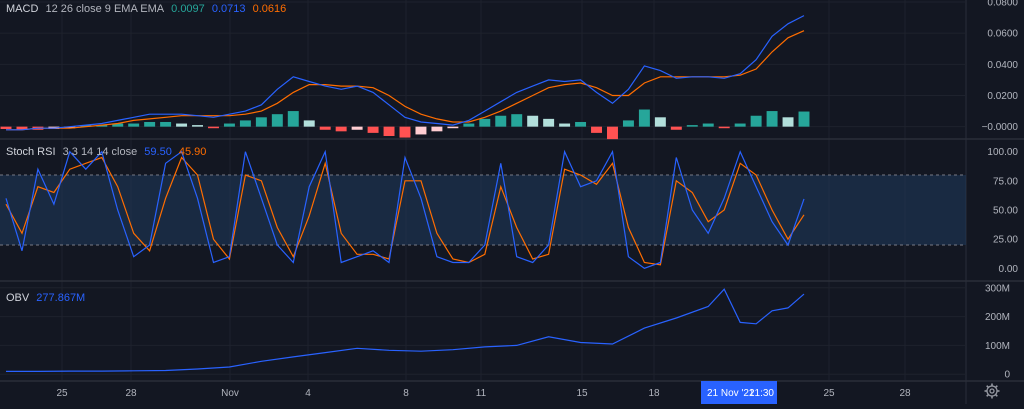 This screenshot has width=1024, height=409. What do you see at coordinates (731, 393) in the screenshot?
I see `crosshair-date-label: 21 Nov '21` at bounding box center [731, 393].